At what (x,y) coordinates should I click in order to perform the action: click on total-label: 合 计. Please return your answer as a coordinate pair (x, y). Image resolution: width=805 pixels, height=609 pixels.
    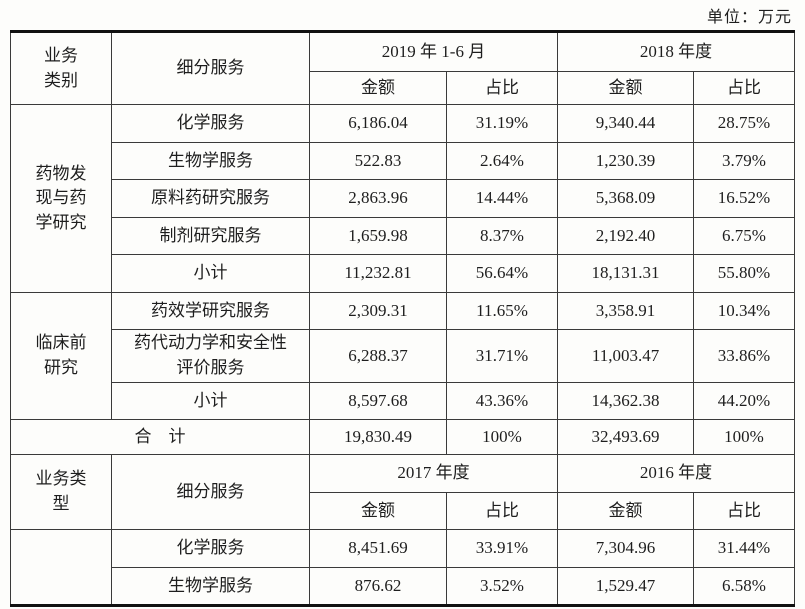
    Looking at the image, I should click on (160, 437).